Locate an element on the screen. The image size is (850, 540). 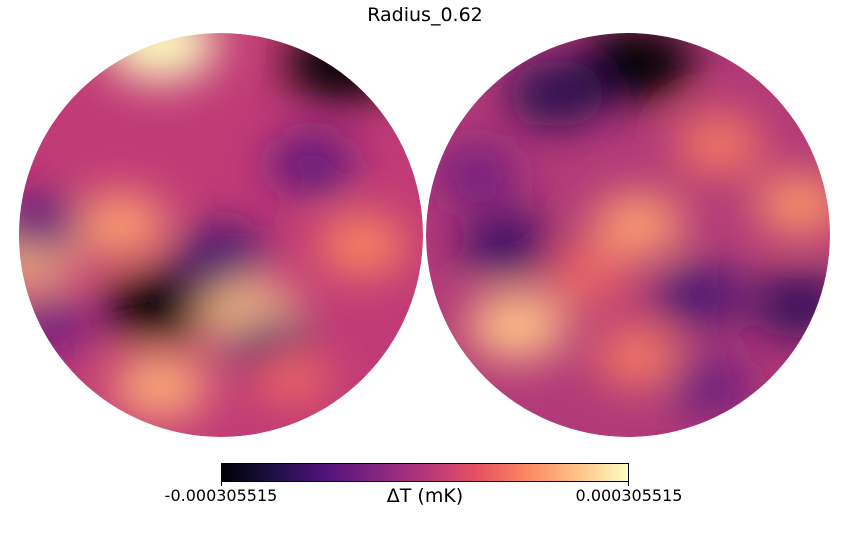
colorbar-min-tick is located at coordinates (221, 483).